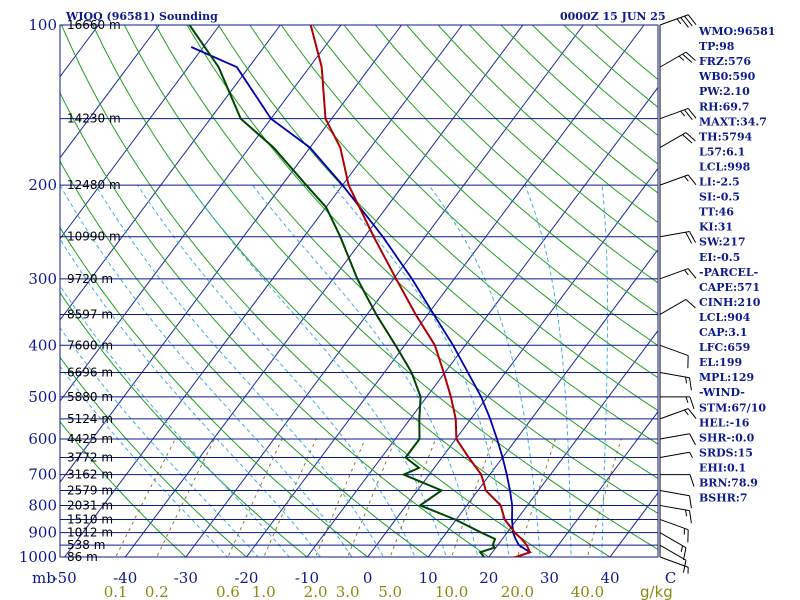 This screenshot has width=800, height=600. What do you see at coordinates (390, 591) in the screenshot?
I see `mixing-ratio-label: 5.0` at bounding box center [390, 591].